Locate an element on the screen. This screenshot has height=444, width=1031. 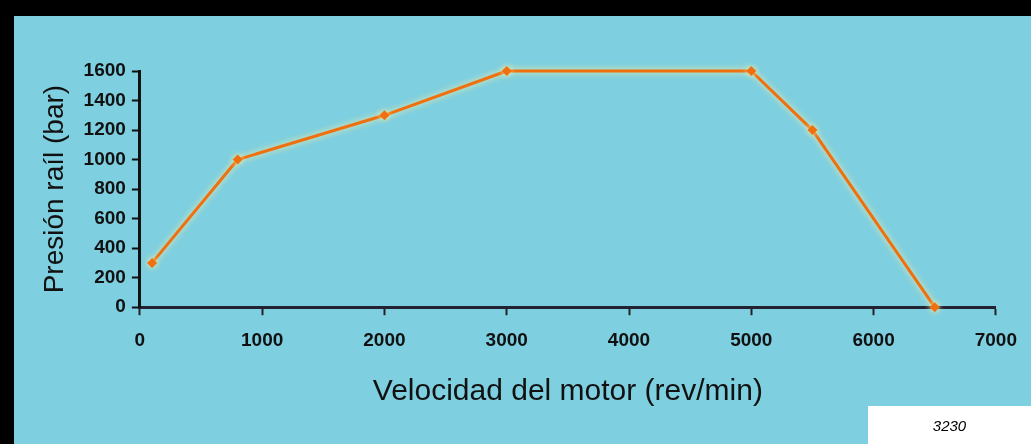
x-tick-label: 6000 is located at coordinates (873, 339).